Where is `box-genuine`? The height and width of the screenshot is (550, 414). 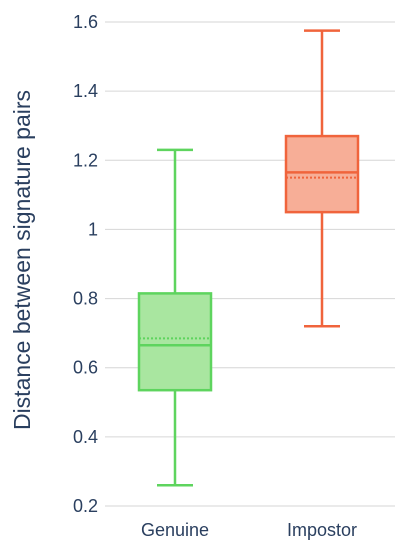
box-genuine is located at coordinates (175, 317).